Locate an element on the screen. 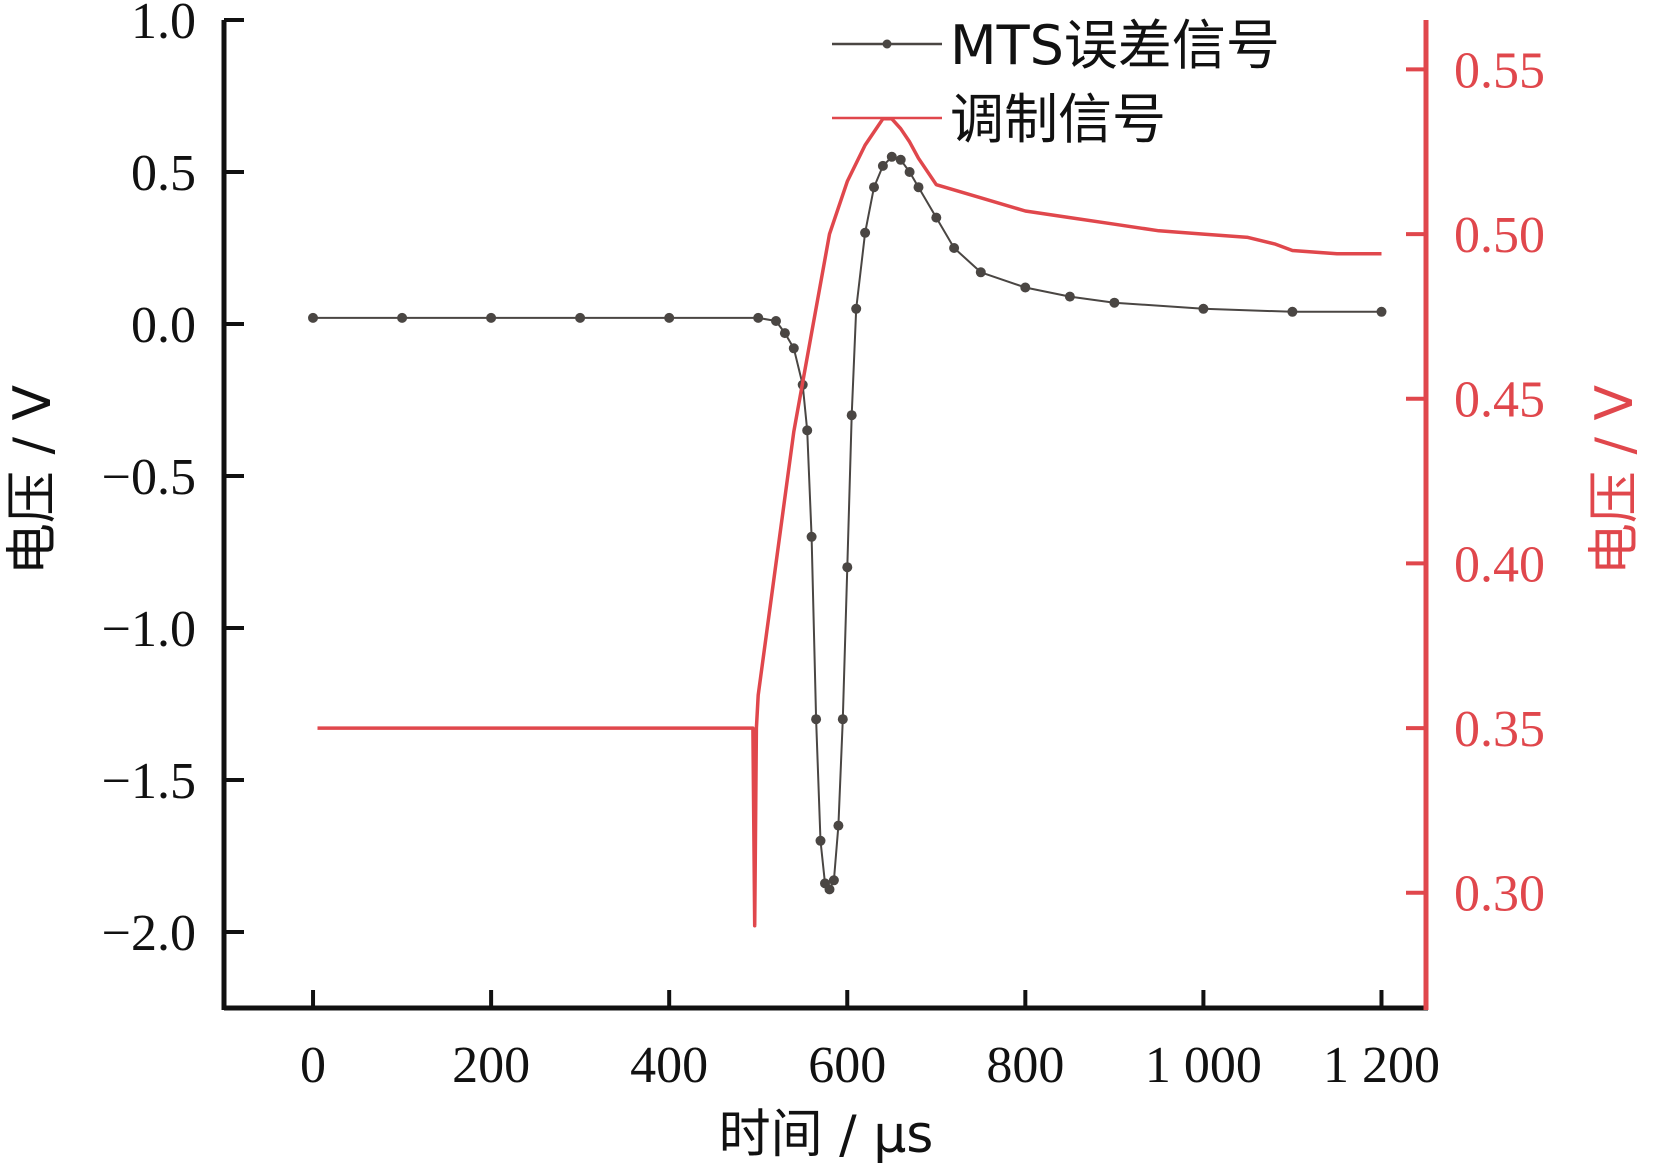 This screenshot has width=1654, height=1168. x-tick-label: 0 is located at coordinates (313, 1065).